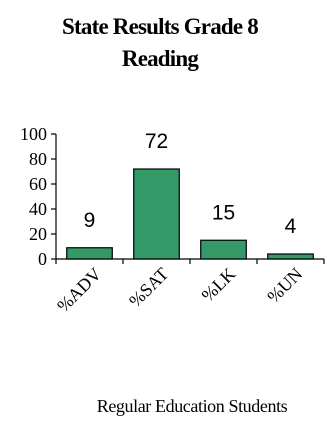  I want to click on data-label-2: 72, so click(156, 141).